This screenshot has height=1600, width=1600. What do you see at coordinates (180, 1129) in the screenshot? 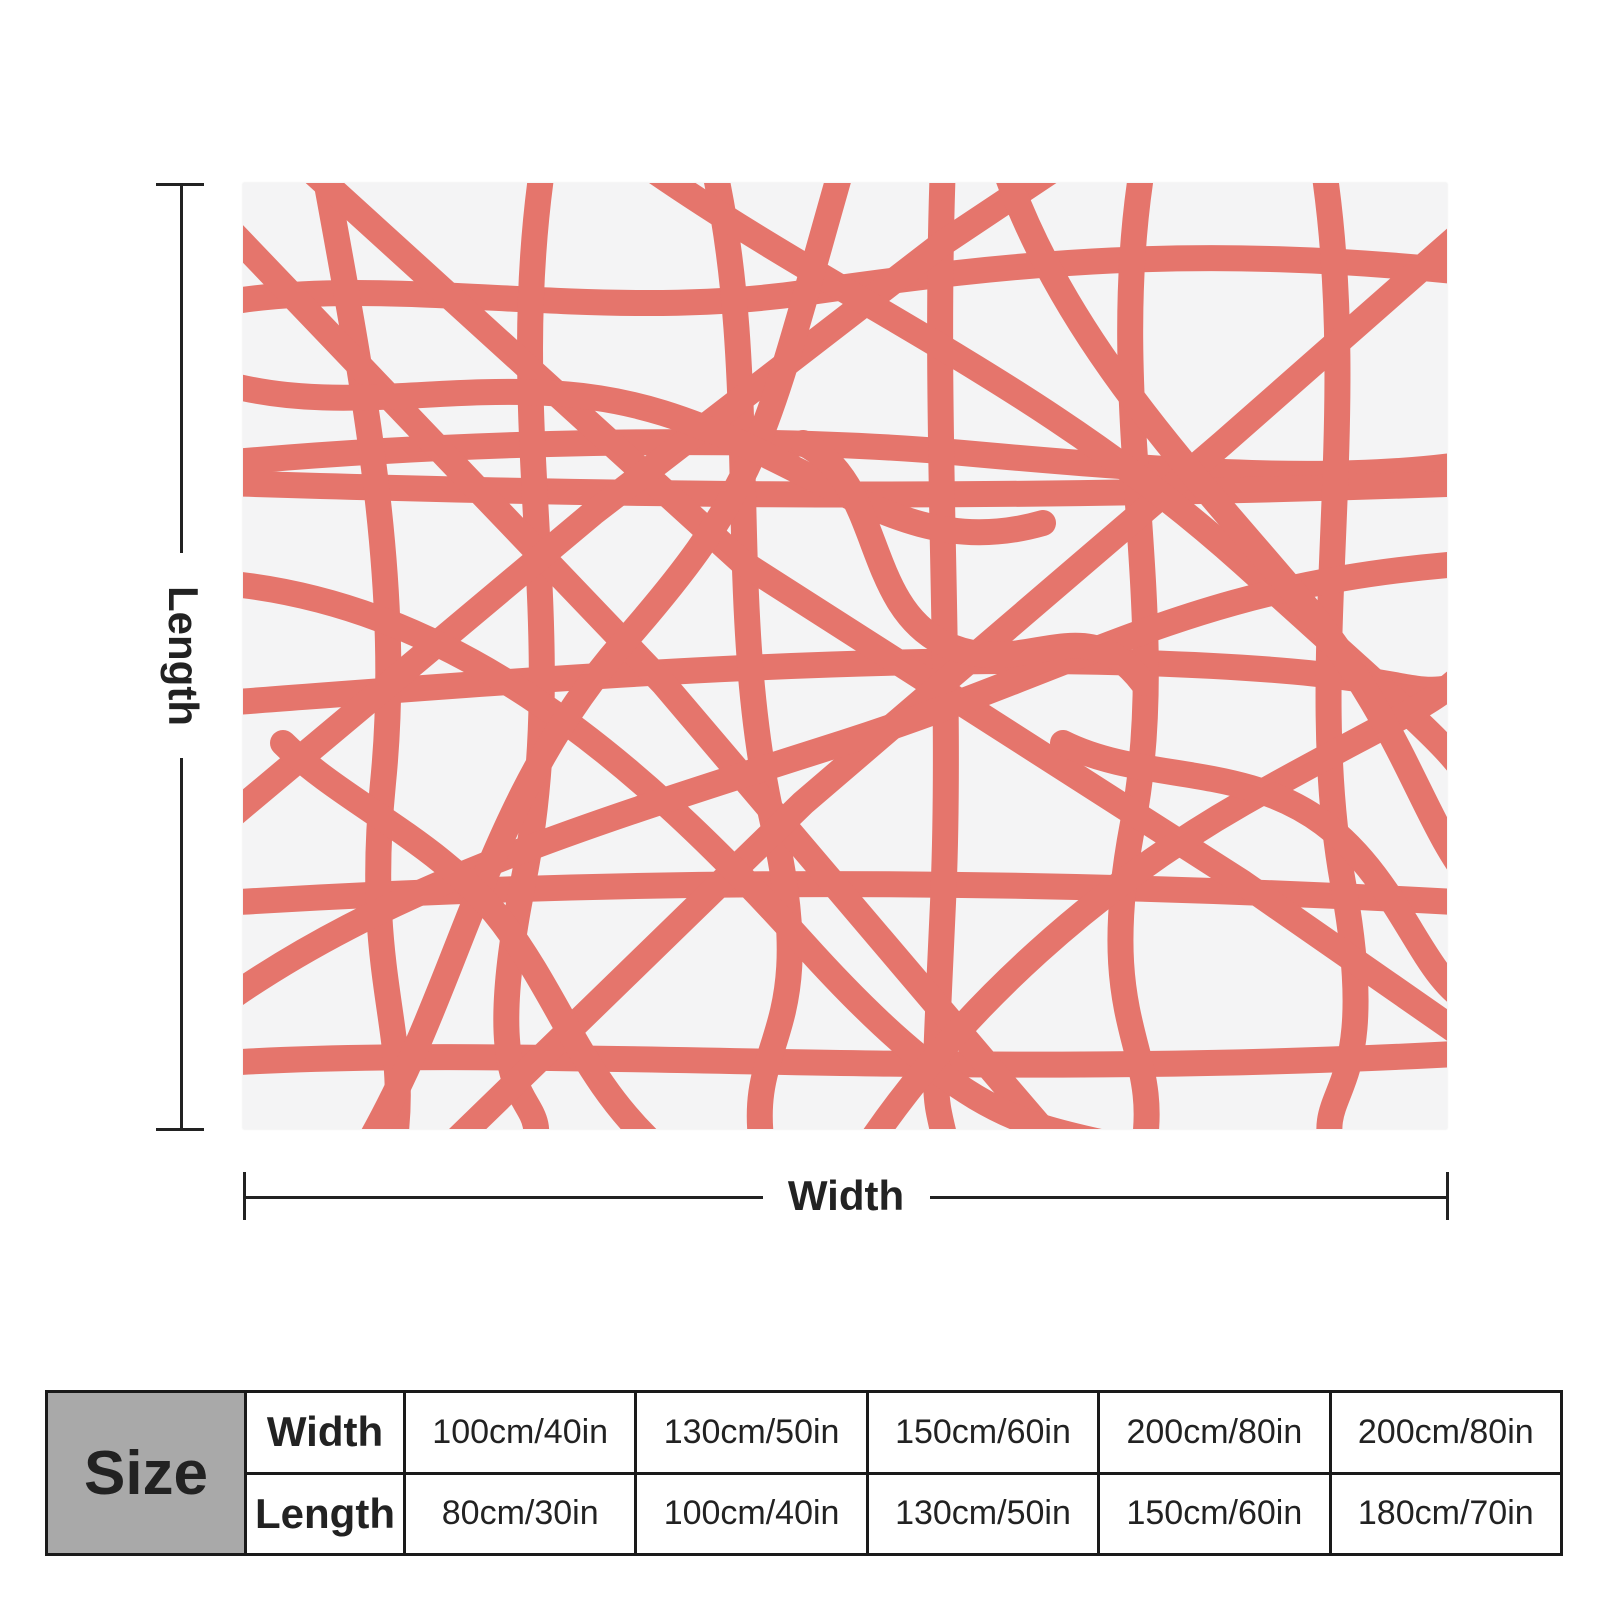
I see `length-bottom-cap` at bounding box center [180, 1129].